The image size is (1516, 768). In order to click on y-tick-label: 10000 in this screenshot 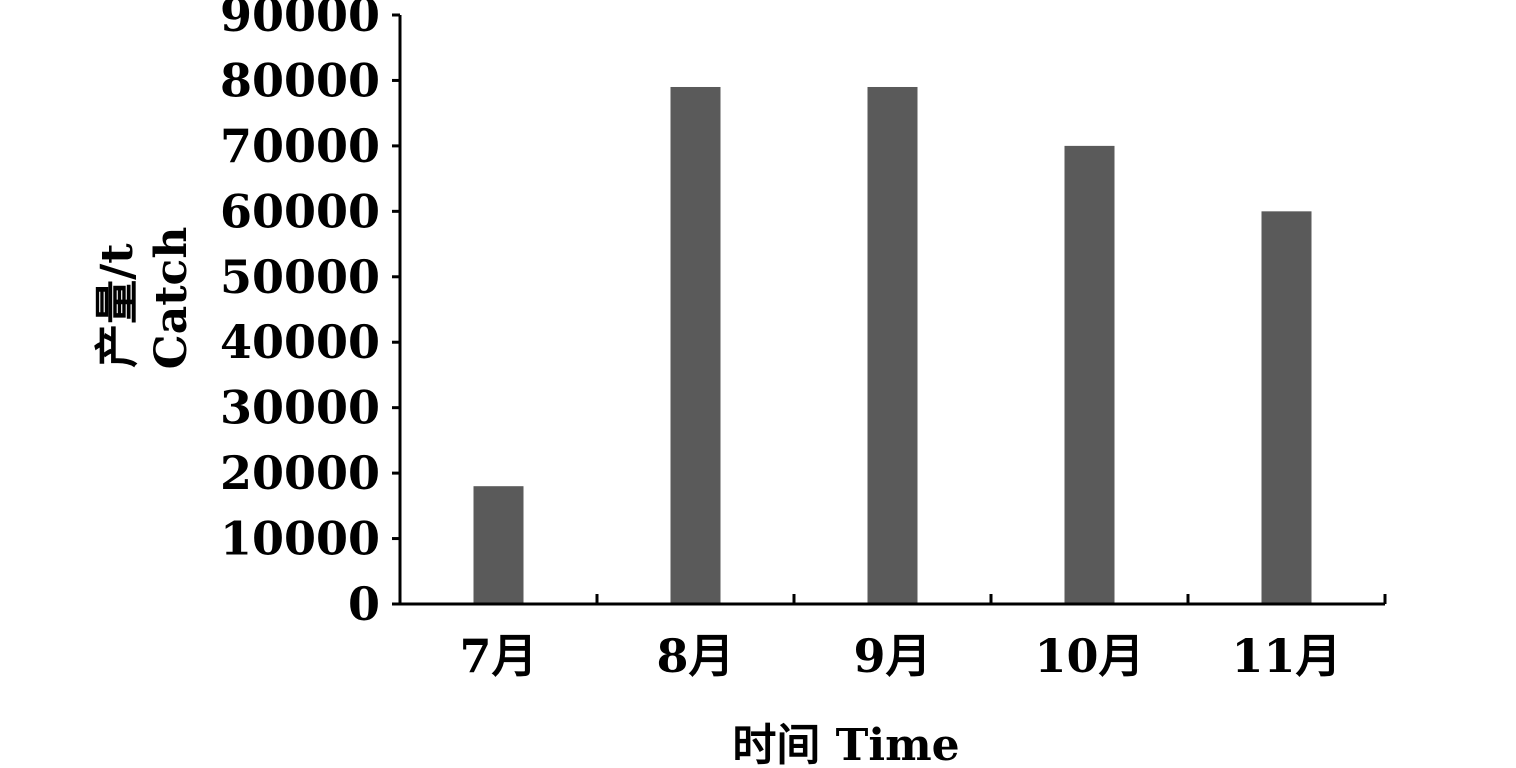, I will do `click(300, 539)`.